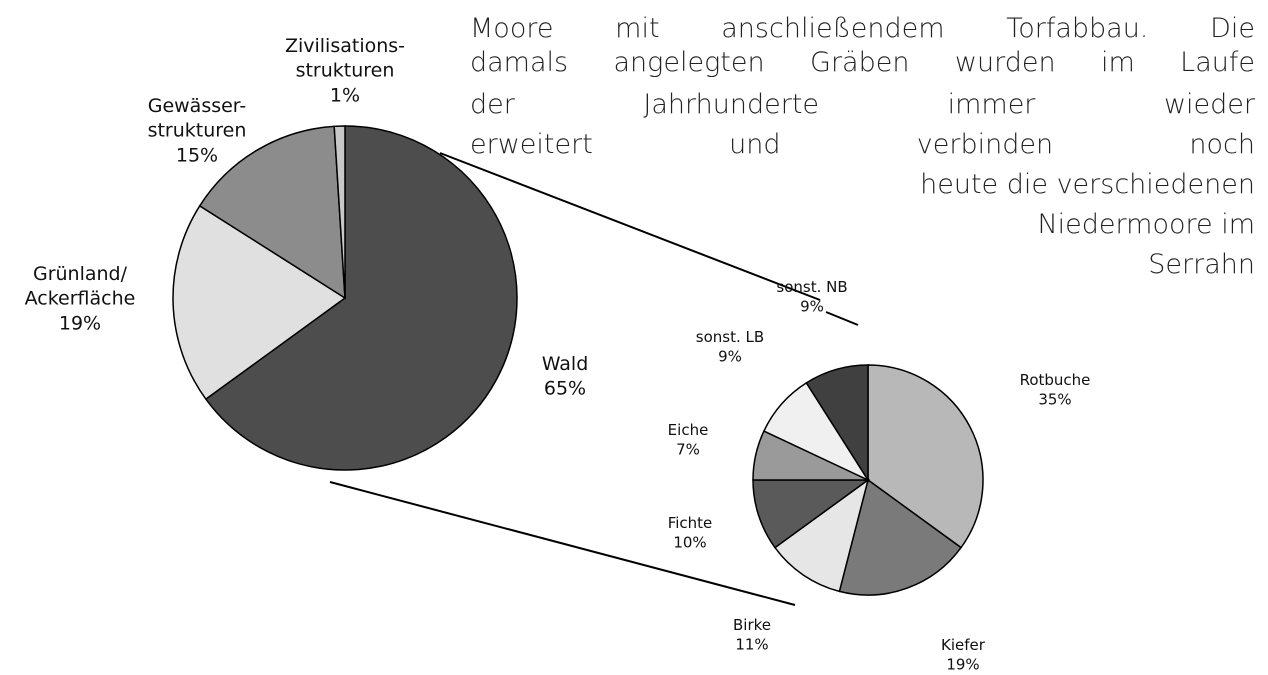 The image size is (1268, 675). I want to click on text-line: Moore mit anschließendem Torfabbau. Die, so click(862, 28).